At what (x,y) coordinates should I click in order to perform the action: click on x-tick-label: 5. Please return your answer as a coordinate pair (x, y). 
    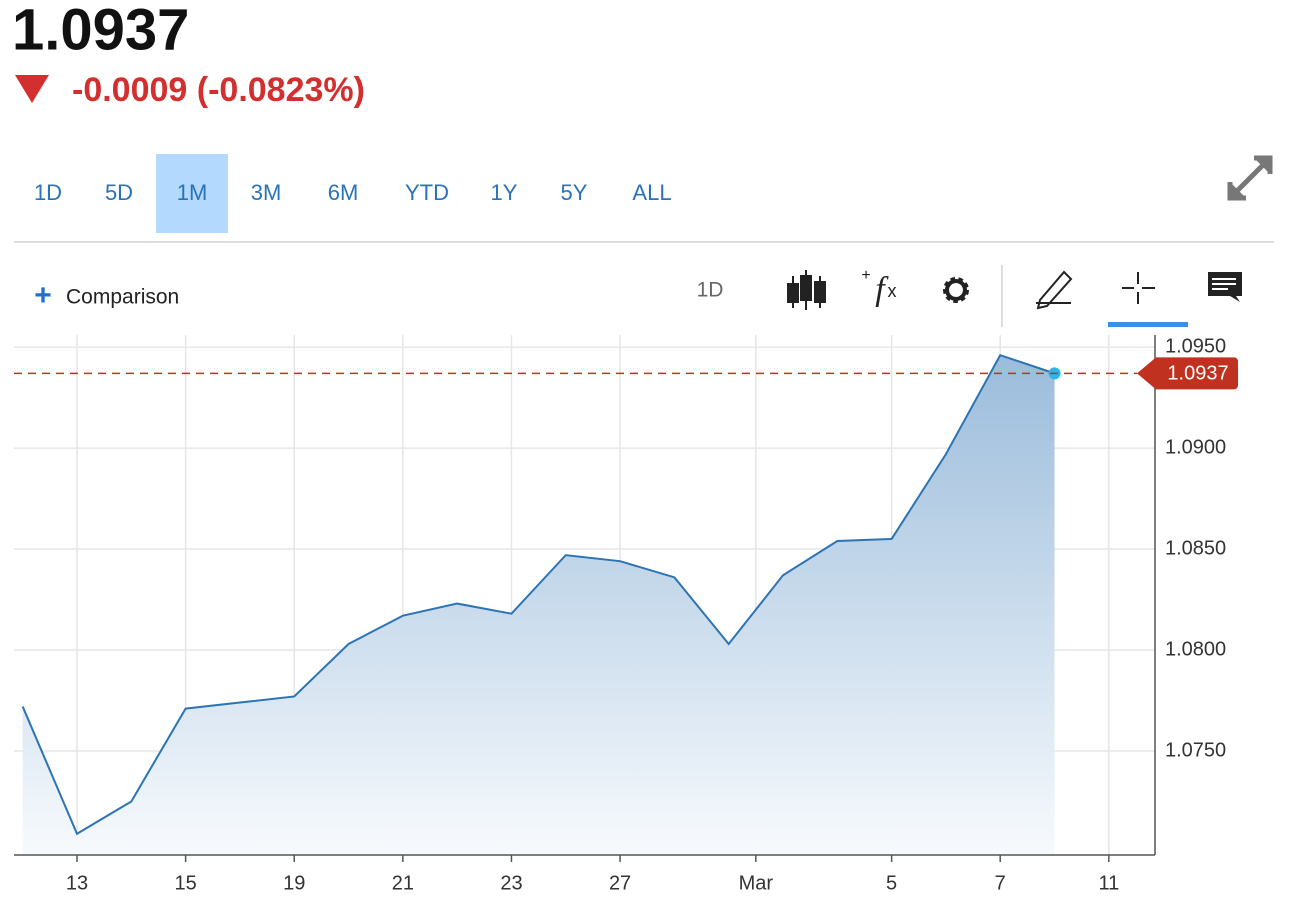
    Looking at the image, I should click on (891, 883).